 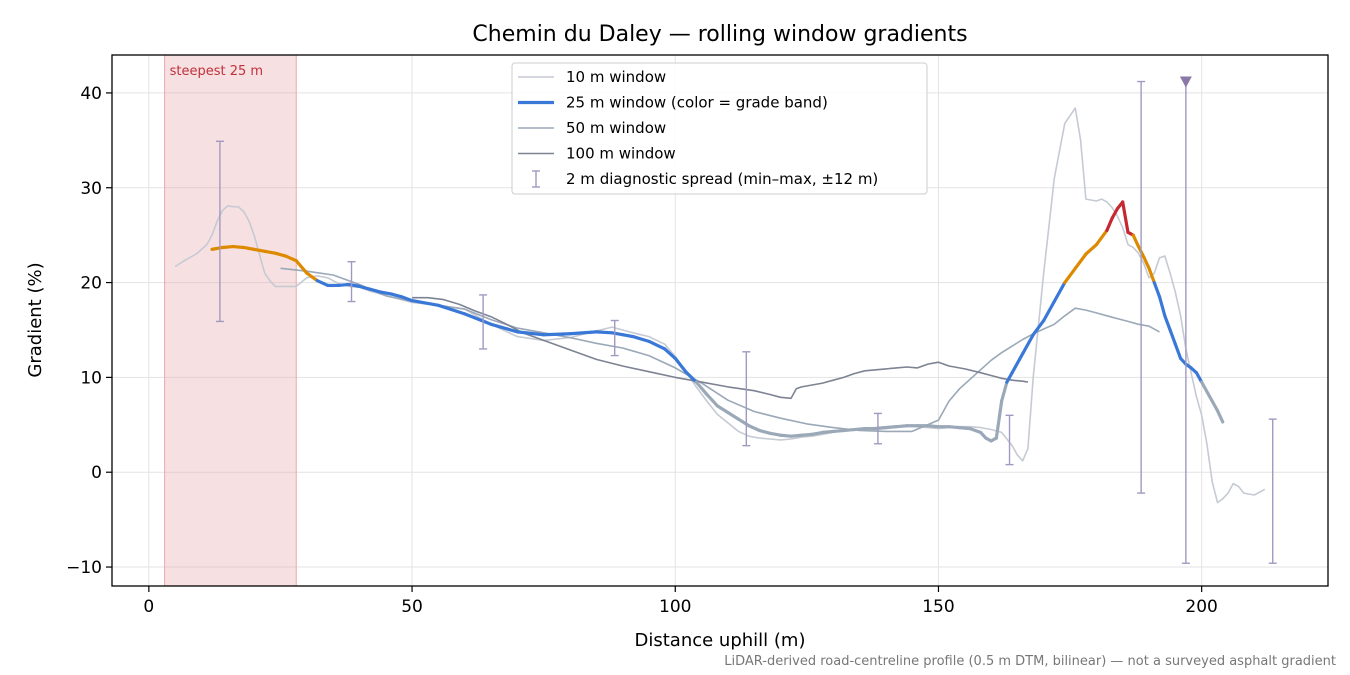 What do you see at coordinates (91, 284) in the screenshot?
I see `y-tick-label: 20` at bounding box center [91, 284].